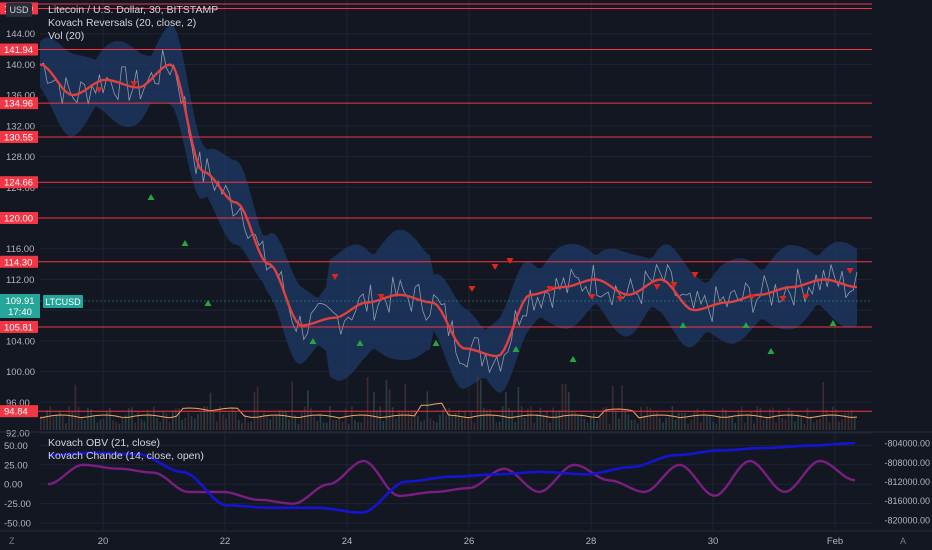  What do you see at coordinates (448, 410) in the screenshot?
I see `volume-ma-line` at bounding box center [448, 410].